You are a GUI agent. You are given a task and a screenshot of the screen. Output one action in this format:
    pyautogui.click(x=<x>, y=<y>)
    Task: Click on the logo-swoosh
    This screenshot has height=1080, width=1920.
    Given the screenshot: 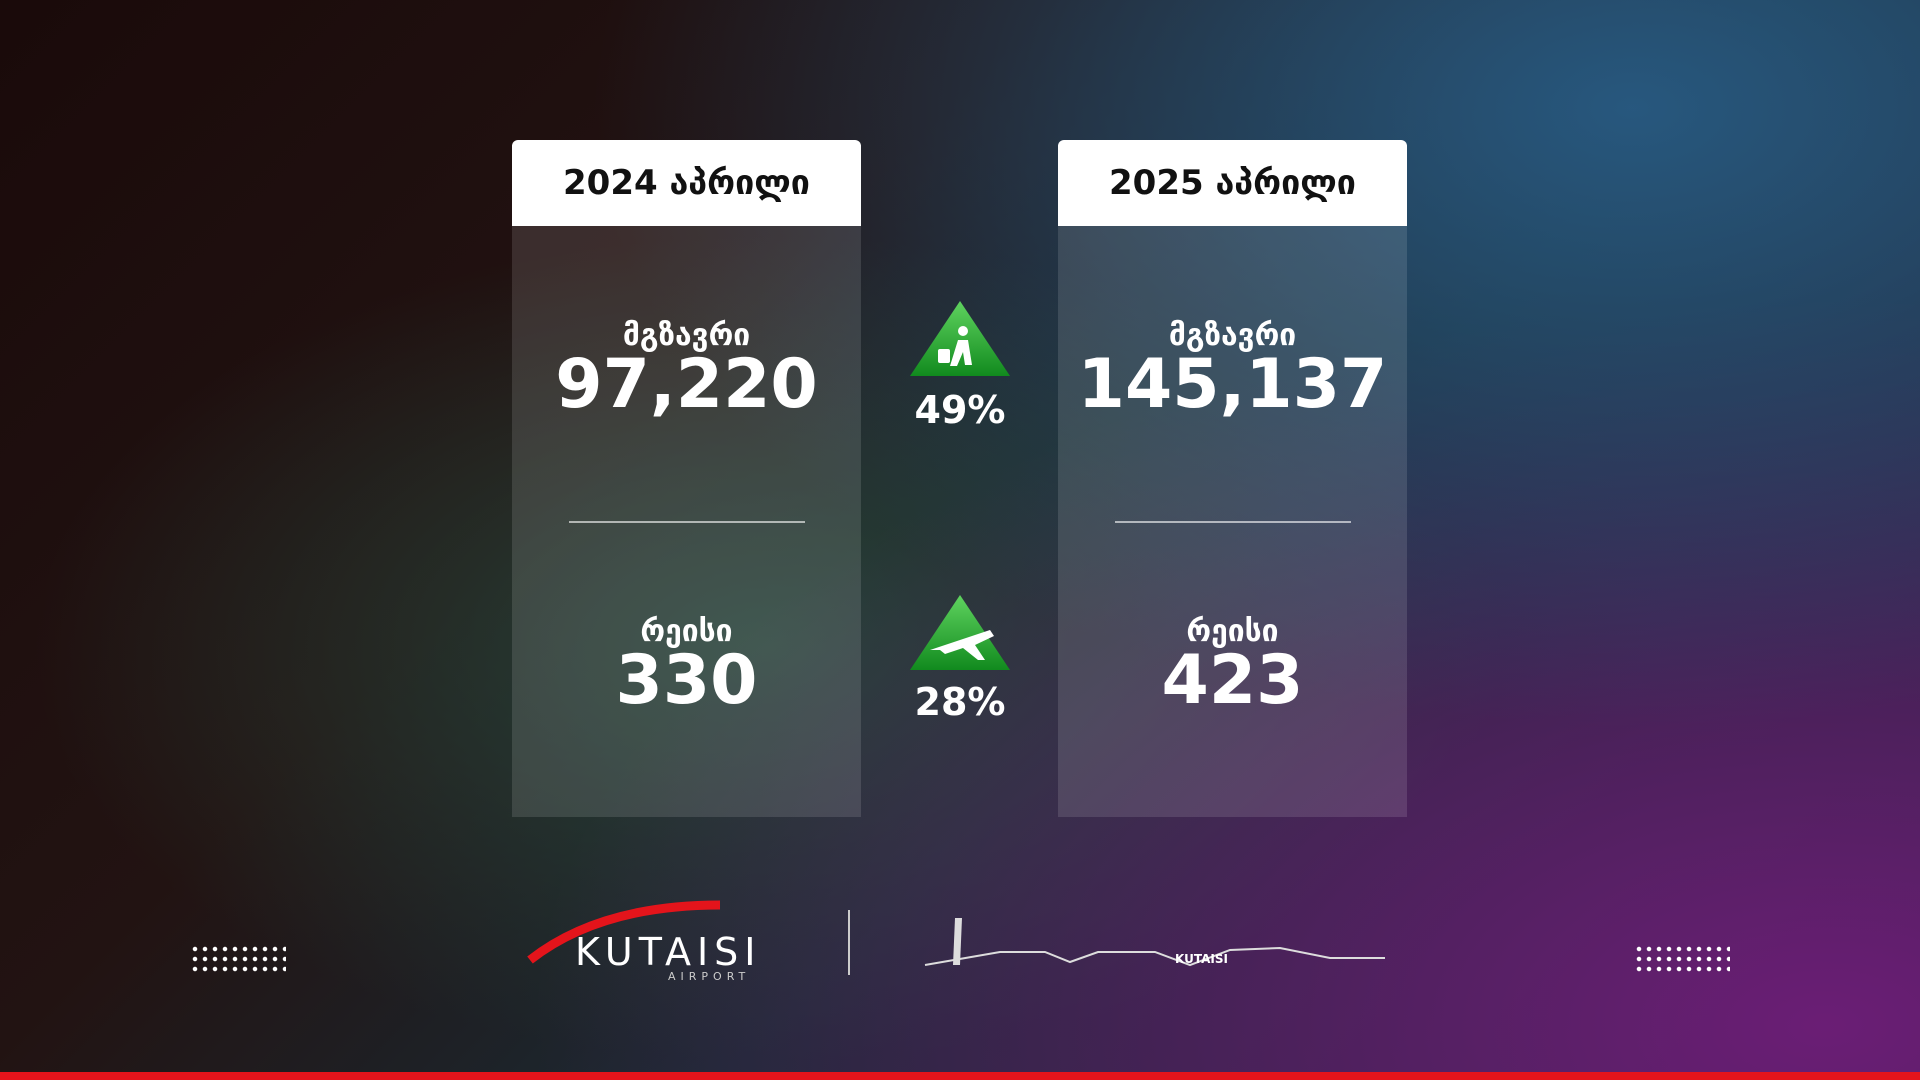 What is the action you would take?
    pyautogui.click(x=624, y=932)
    